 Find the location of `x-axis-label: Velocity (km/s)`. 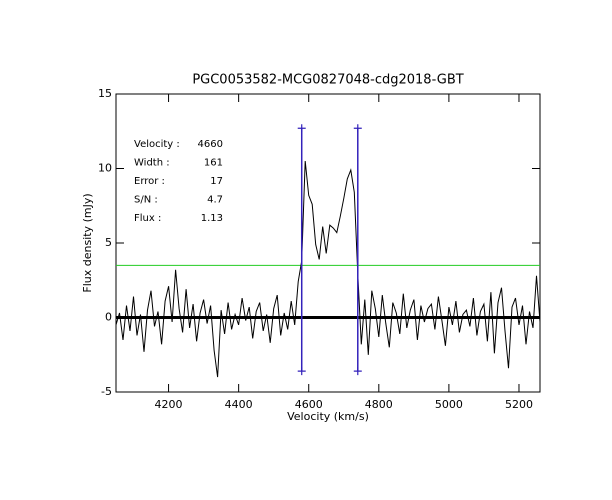

x-axis-label: Velocity (km/s) is located at coordinates (328, 416).